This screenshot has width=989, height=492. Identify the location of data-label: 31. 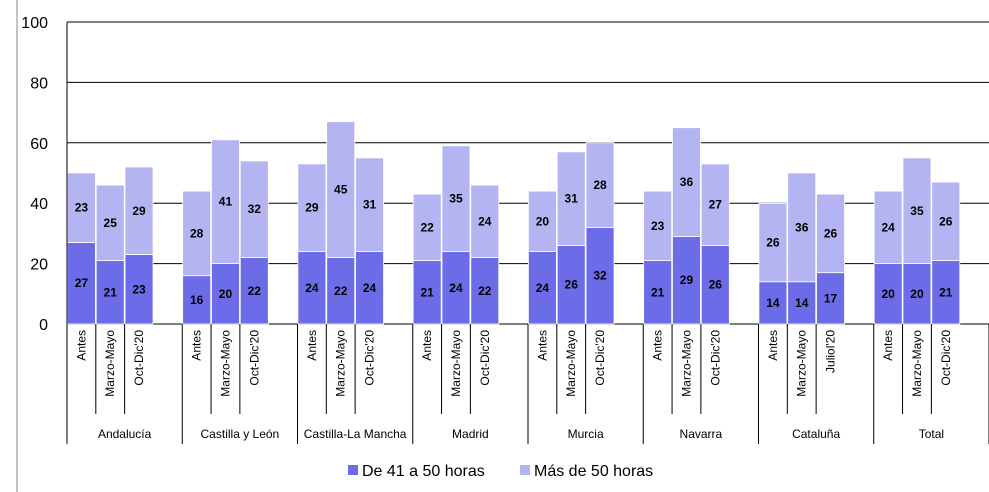
(370, 205).